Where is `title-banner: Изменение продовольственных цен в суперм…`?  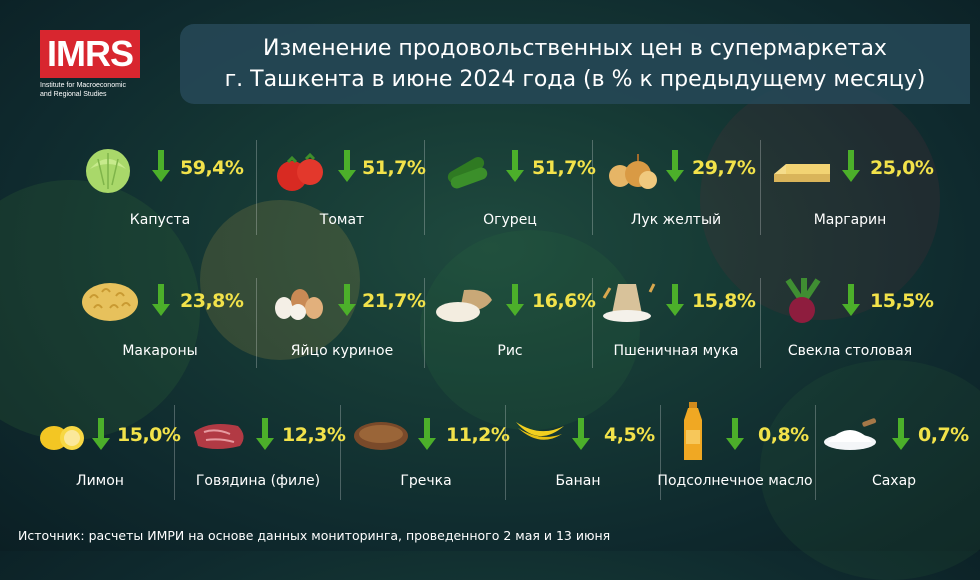 title-banner: Изменение продовольственных цен в суперм… is located at coordinates (575, 64).